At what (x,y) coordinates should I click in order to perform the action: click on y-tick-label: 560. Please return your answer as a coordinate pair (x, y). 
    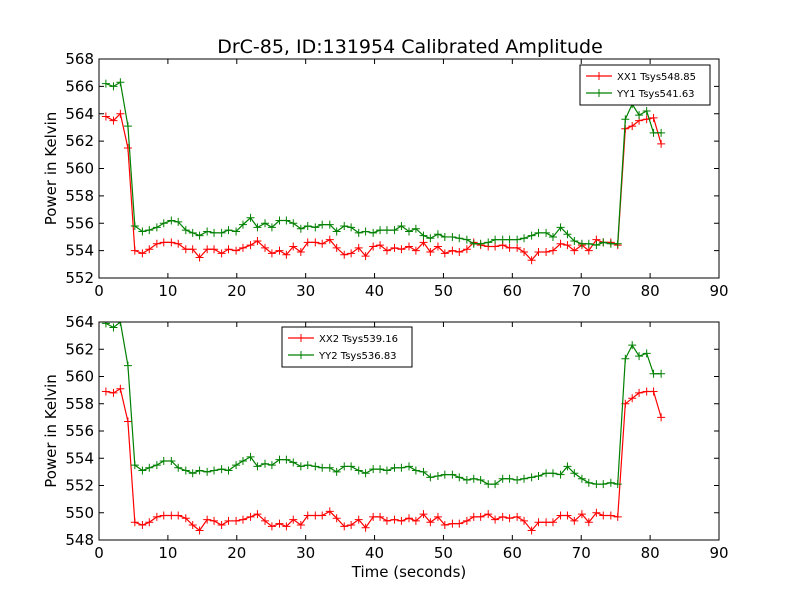
    Looking at the image, I should click on (79, 169).